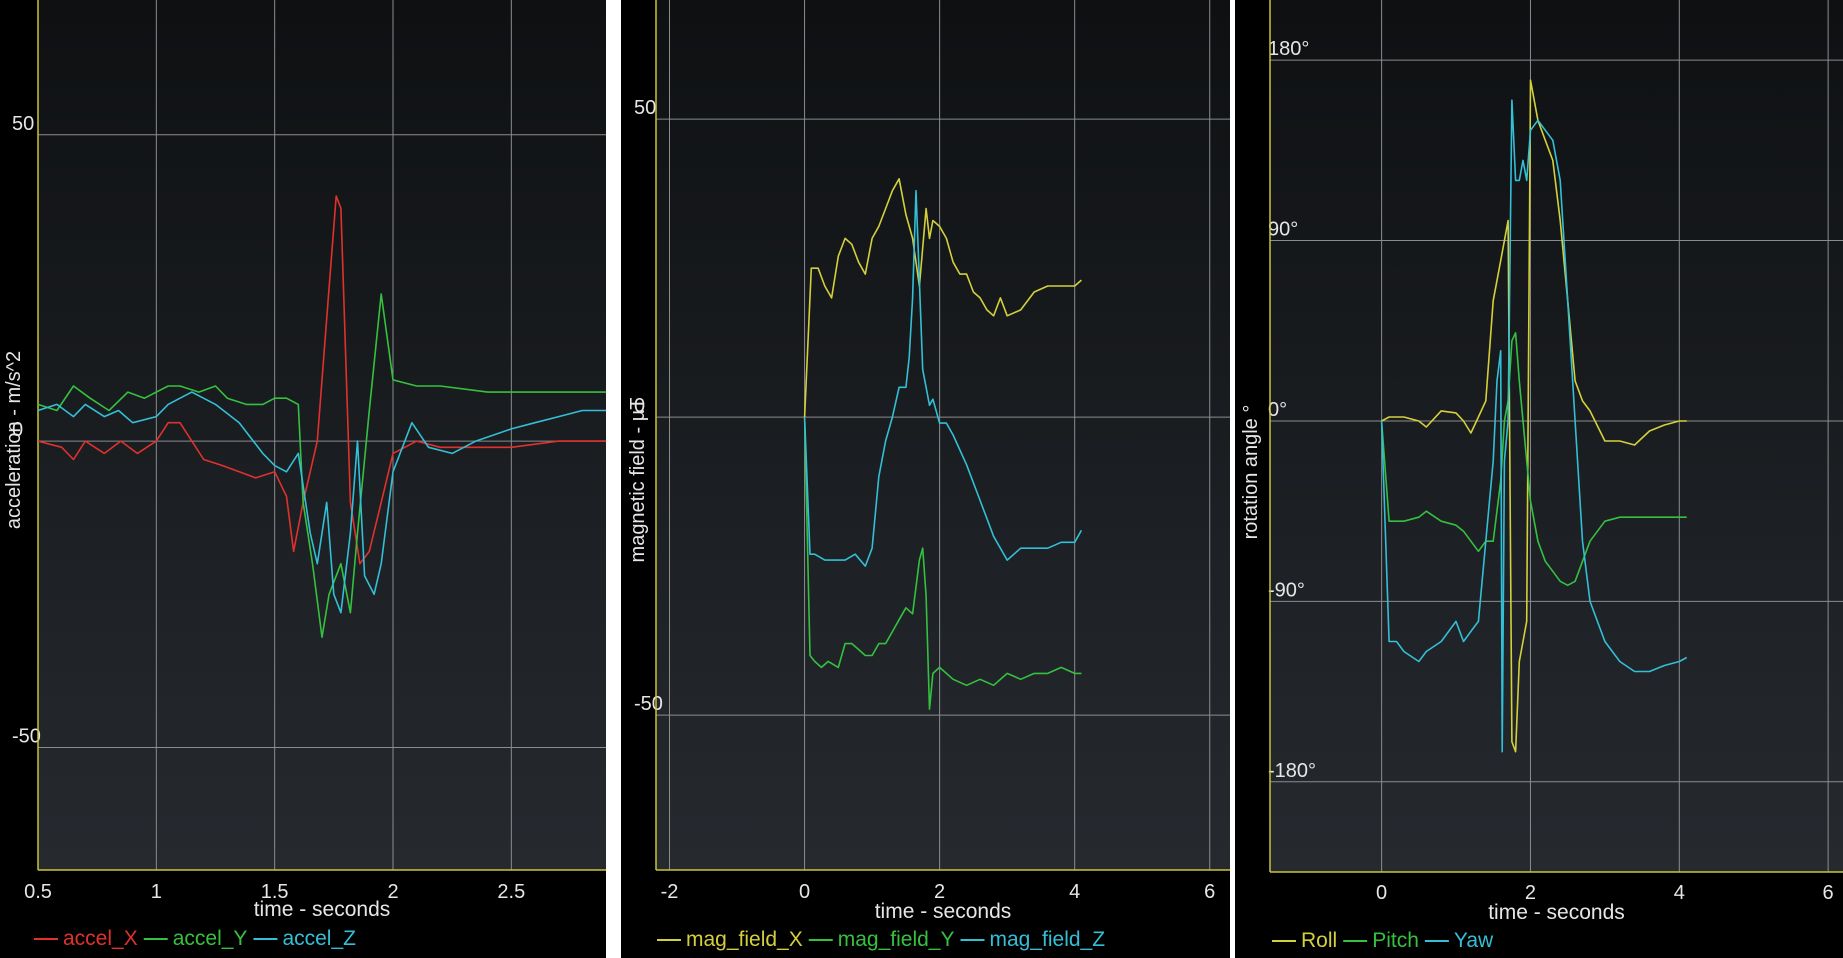 The image size is (1843, 958). What do you see at coordinates (319, 938) in the screenshot?
I see `legend-label: accel_Z` at bounding box center [319, 938].